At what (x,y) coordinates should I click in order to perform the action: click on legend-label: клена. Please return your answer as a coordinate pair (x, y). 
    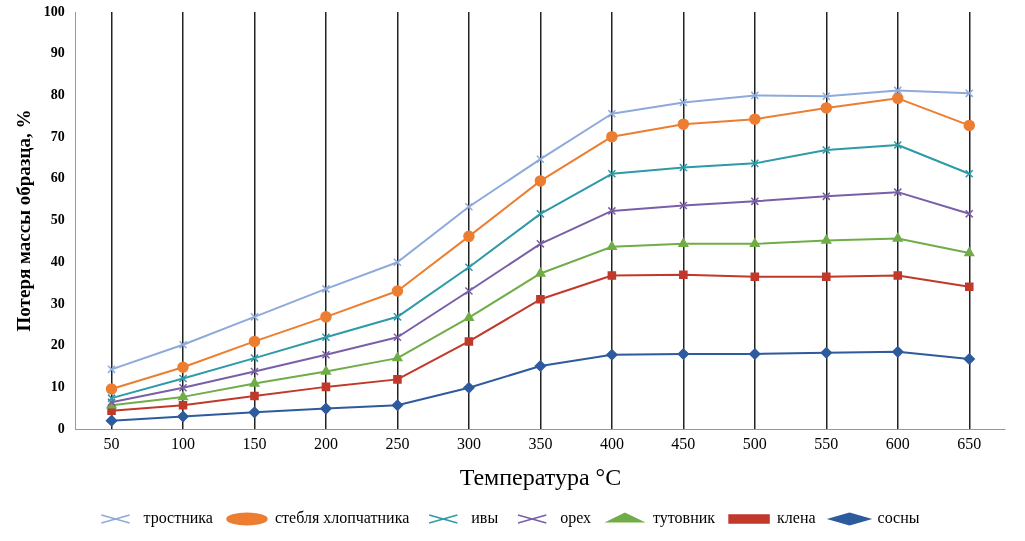
    Looking at the image, I should click on (796, 518).